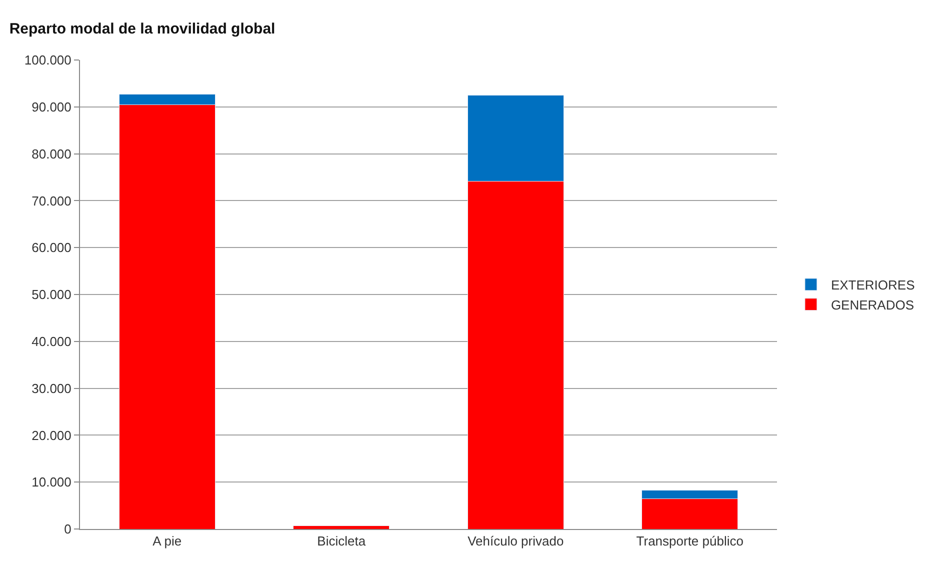  I want to click on y-tick-label: 40.000, so click(52, 341).